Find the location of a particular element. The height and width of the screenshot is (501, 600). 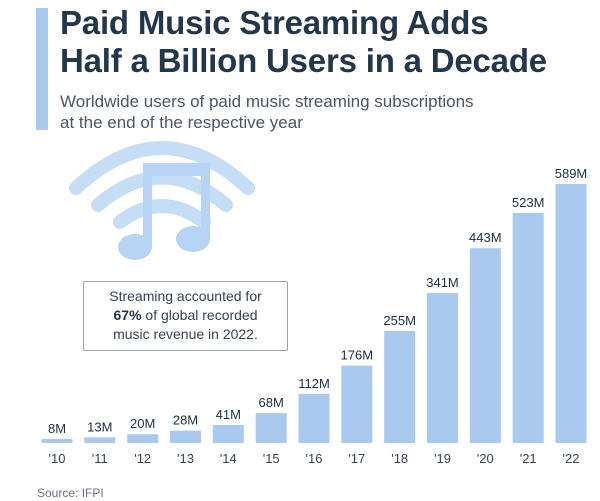

wifi-music-note-icon is located at coordinates (162, 200).